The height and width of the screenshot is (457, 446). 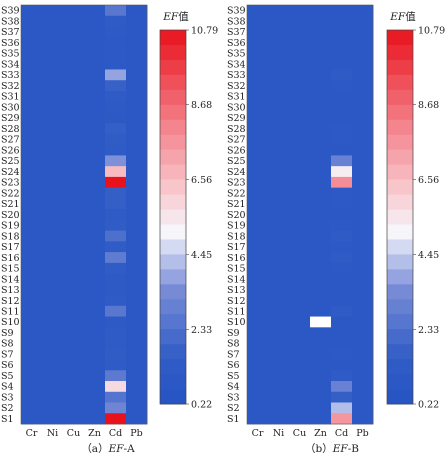 I want to click on heatmap-cell-S11-Zn, so click(x=95, y=311).